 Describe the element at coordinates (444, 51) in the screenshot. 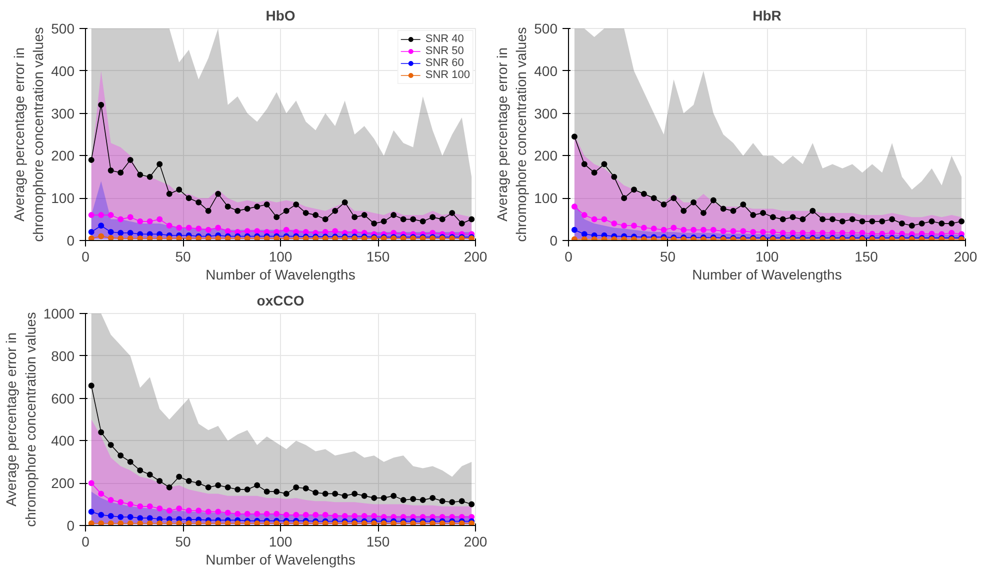

I see `legend-label: SNR 50` at that location.